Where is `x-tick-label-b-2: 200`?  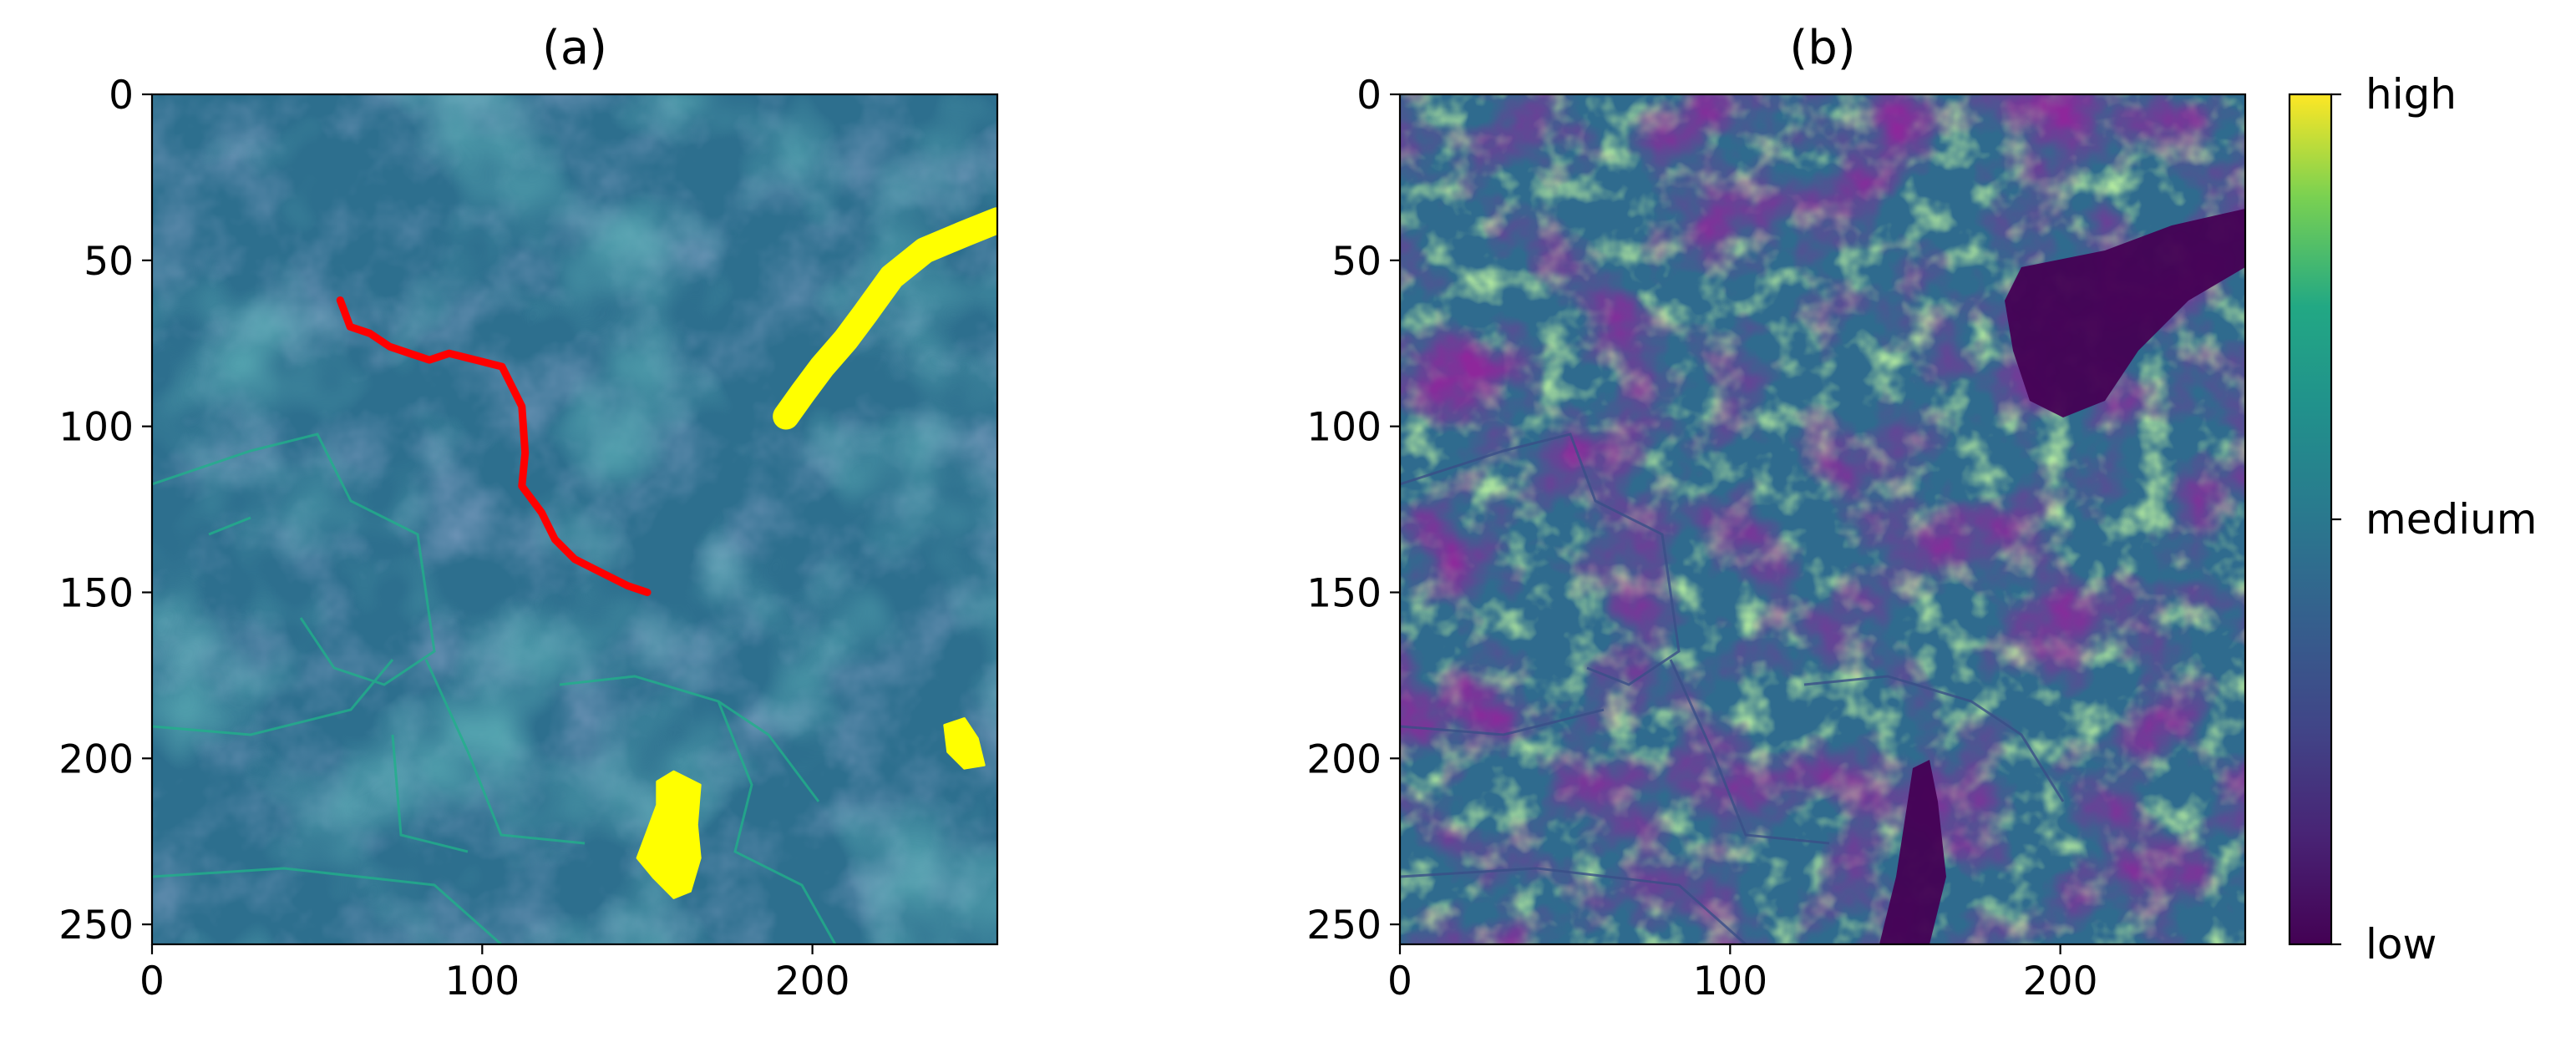
x-tick-label-b-2: 200 is located at coordinates (2060, 981).